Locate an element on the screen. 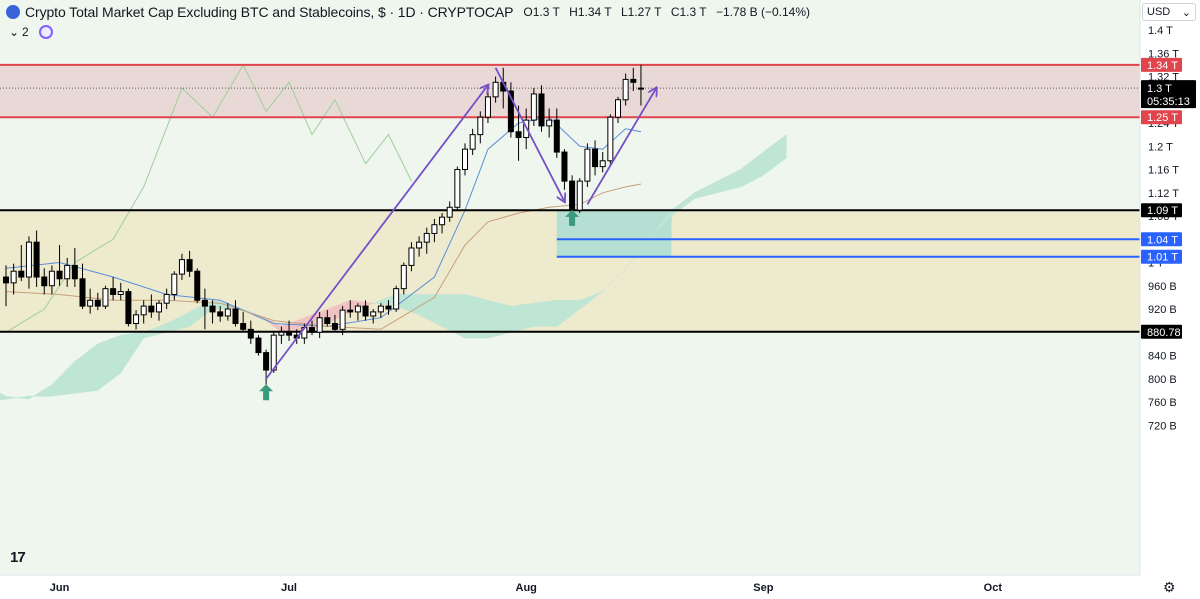 Image resolution: width=1200 pixels, height=599 pixels. high-value: H1.34 T is located at coordinates (590, 12).